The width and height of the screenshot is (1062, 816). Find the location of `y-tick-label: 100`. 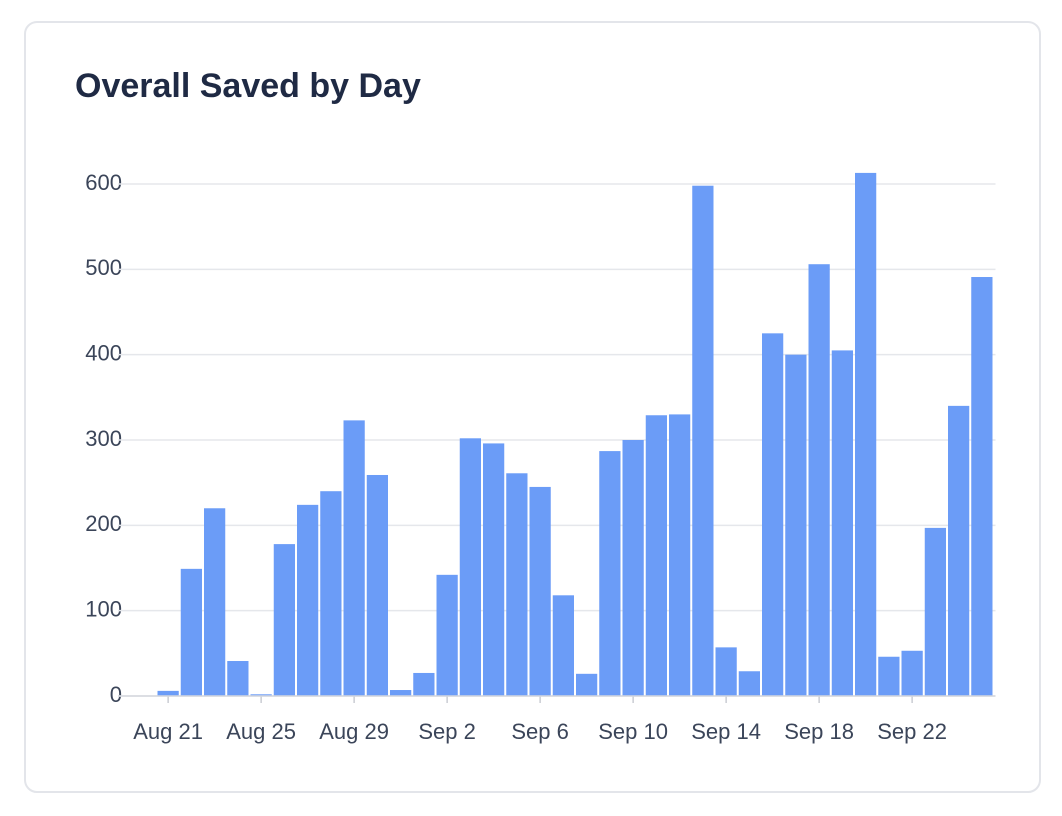

y-tick-label: 100 is located at coordinates (103, 608).